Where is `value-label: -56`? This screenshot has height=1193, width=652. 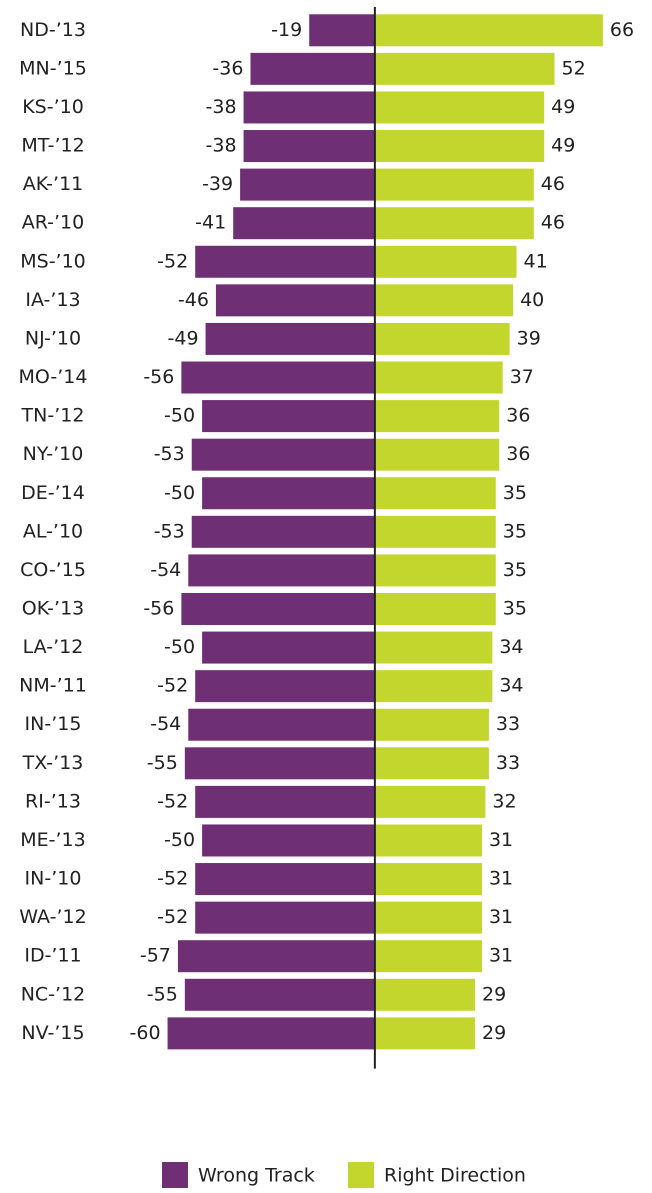
value-label: -56 is located at coordinates (158, 608).